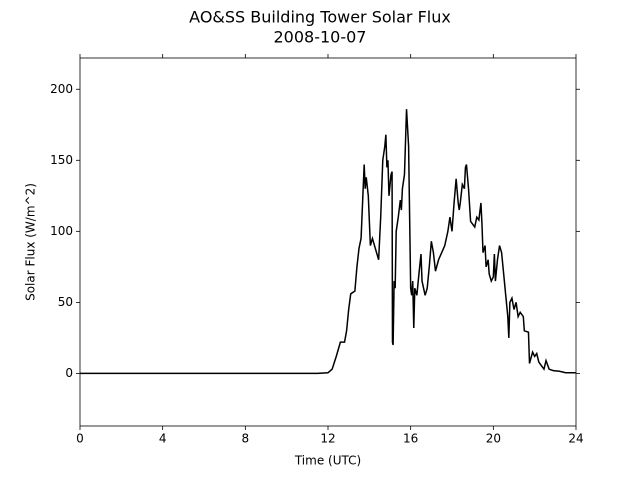 The height and width of the screenshot is (480, 640). What do you see at coordinates (31, 242) in the screenshot?
I see `y-axis-label: Solar Flux (W/m^2)` at bounding box center [31, 242].